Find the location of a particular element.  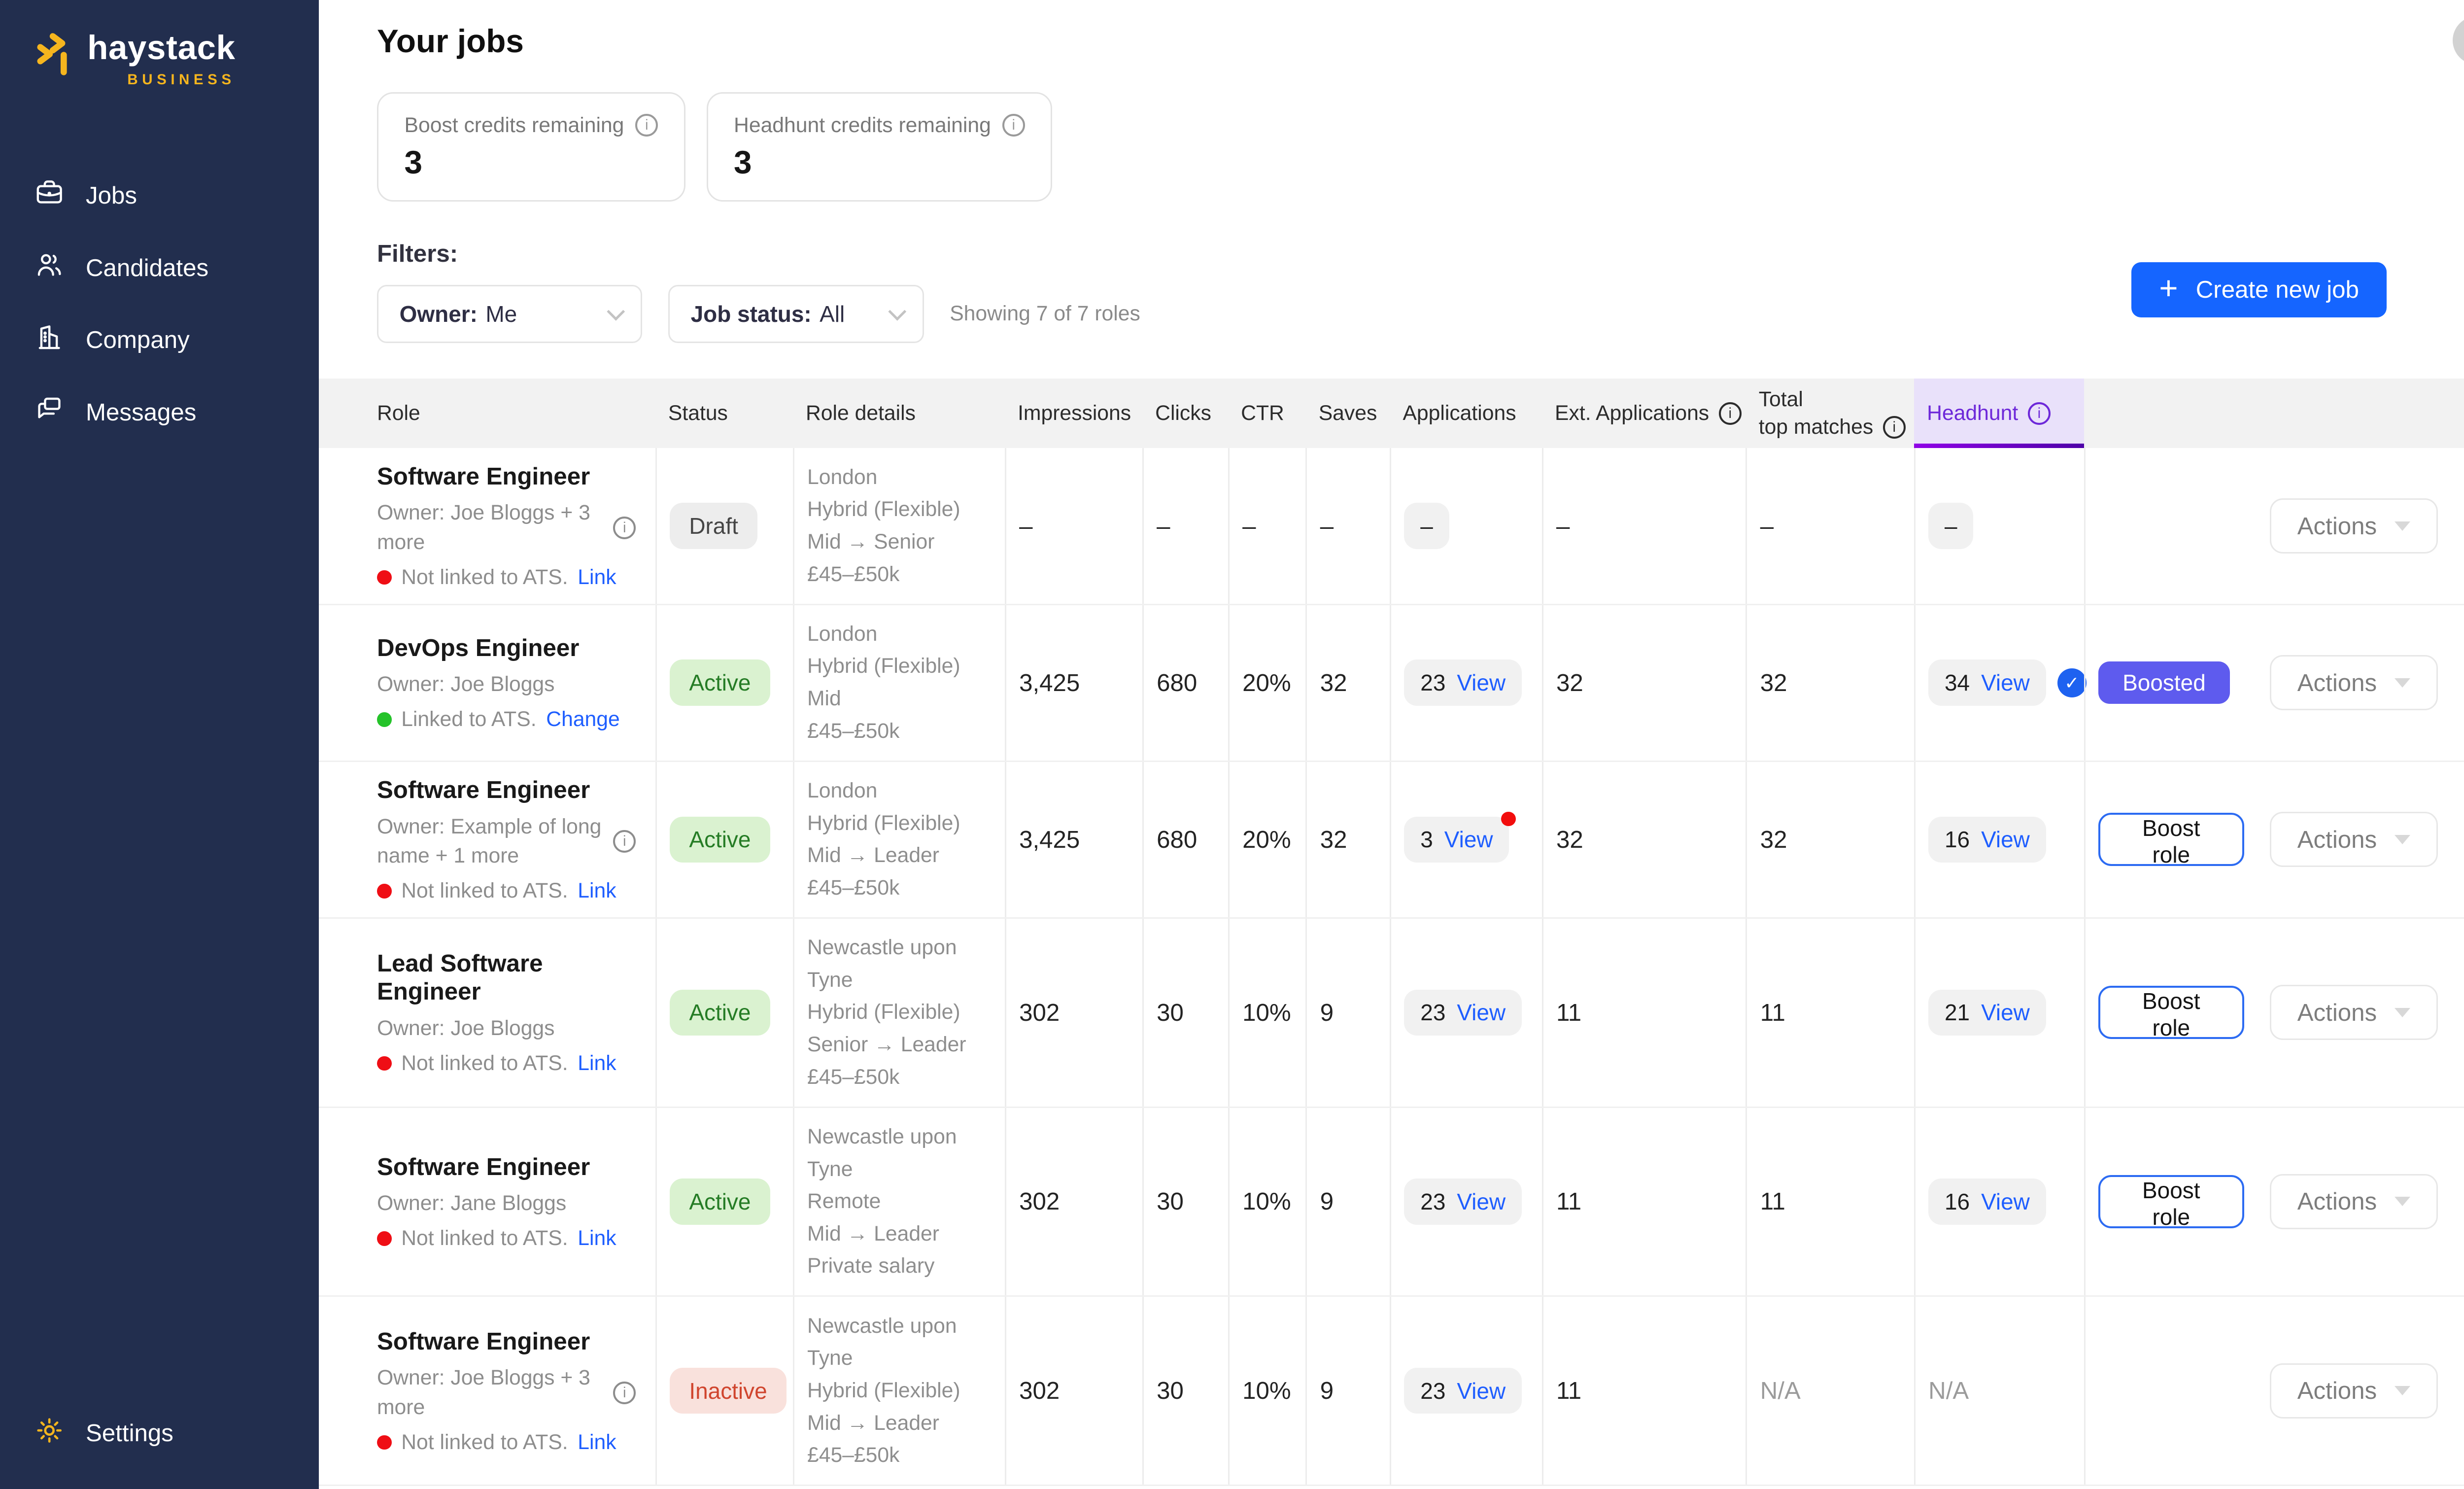

column-header-role-details: Role details is located at coordinates (899, 413).